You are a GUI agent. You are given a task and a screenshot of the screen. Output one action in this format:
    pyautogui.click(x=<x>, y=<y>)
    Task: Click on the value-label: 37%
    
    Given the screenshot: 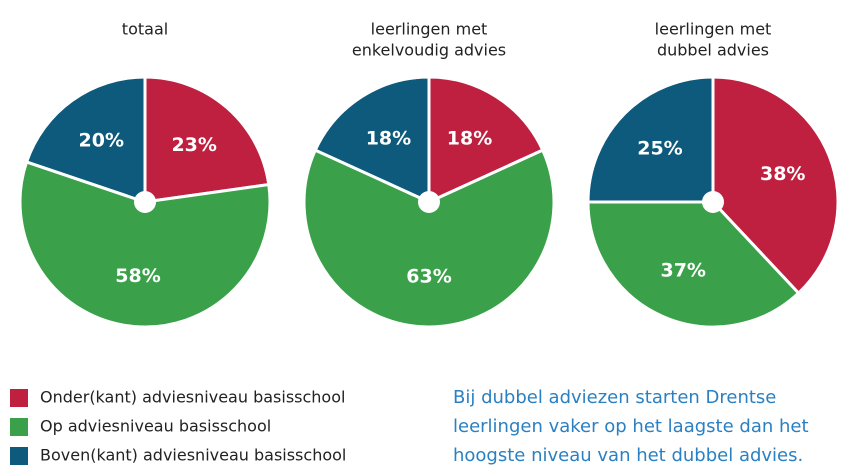 What is the action you would take?
    pyautogui.click(x=682, y=270)
    